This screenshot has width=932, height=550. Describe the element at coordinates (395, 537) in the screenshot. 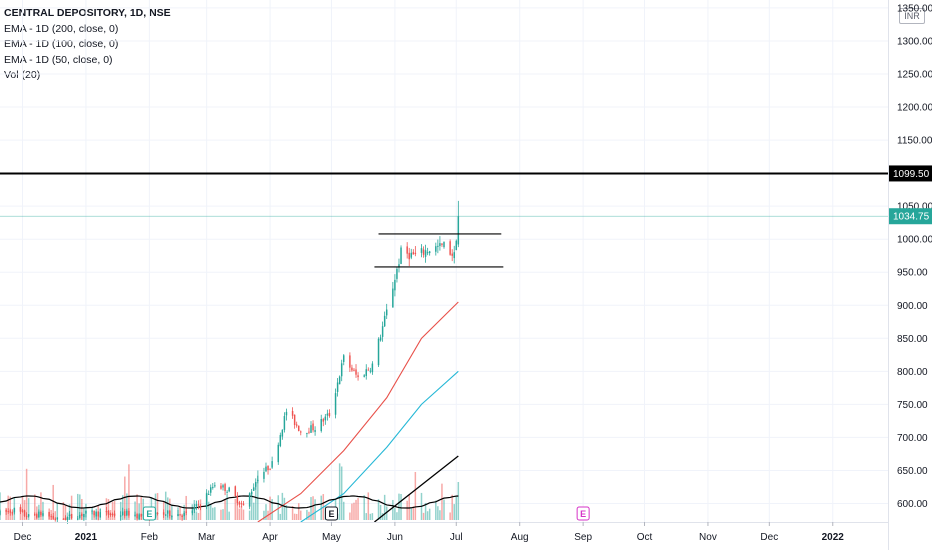

I see `x-tick-label: Jun` at that location.